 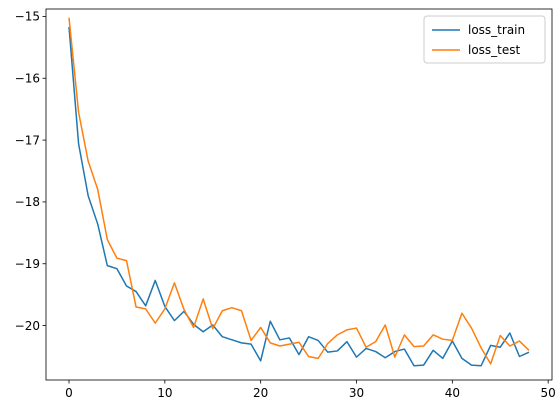 What do you see at coordinates (27, 202) in the screenshot?
I see `y-tick-label: −18` at bounding box center [27, 202].